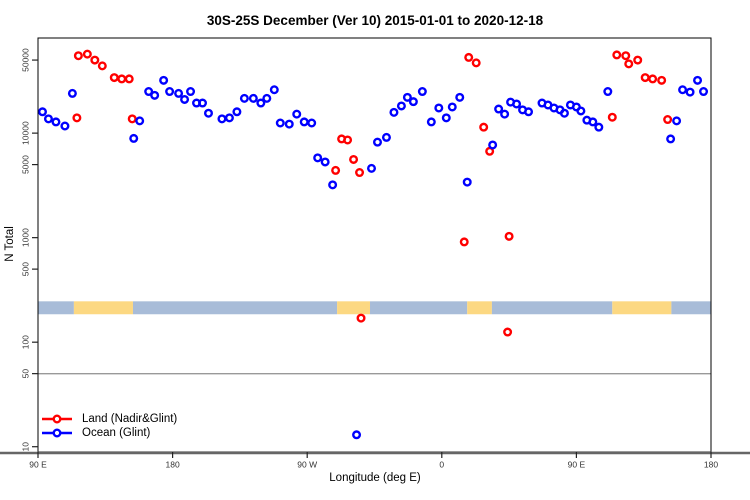 The image size is (750, 500). What do you see at coordinates (26, 269) in the screenshot?
I see `y-tick-label: 500` at bounding box center [26, 269].